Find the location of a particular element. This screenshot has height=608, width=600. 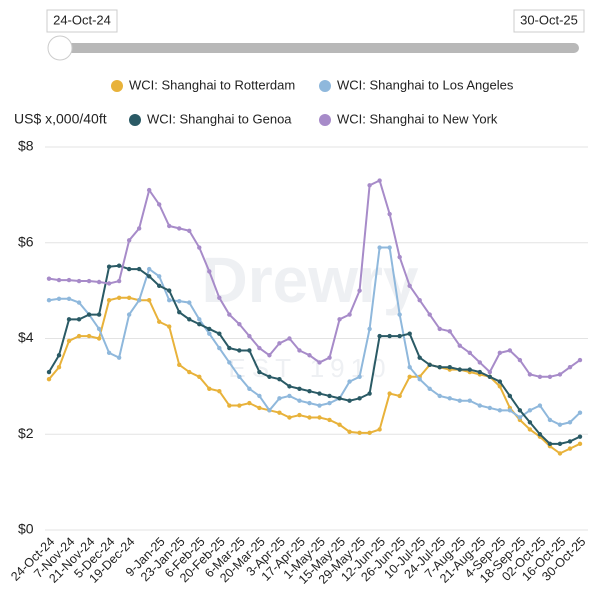

watermark: Drewry is located at coordinates (310, 280).